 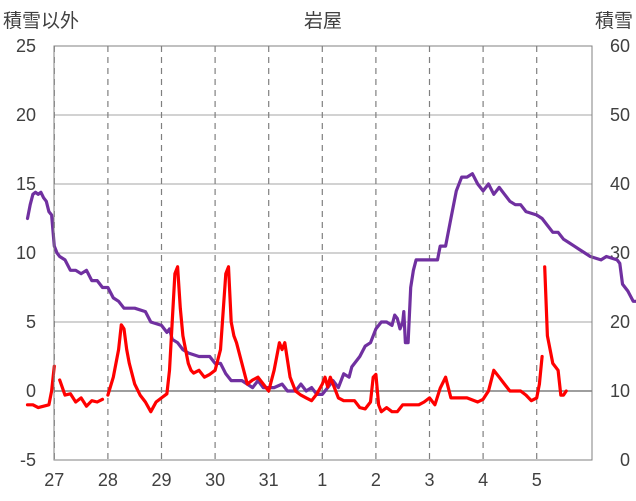 What do you see at coordinates (483, 480) in the screenshot?
I see `x-tick-label: 4` at bounding box center [483, 480].